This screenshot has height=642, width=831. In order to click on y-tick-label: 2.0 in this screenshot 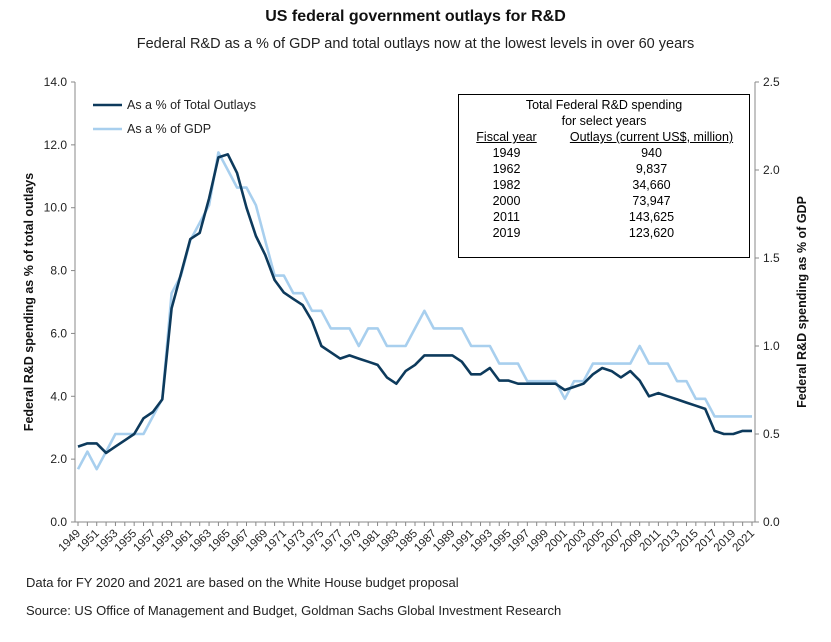, I will do `click(58, 459)`.